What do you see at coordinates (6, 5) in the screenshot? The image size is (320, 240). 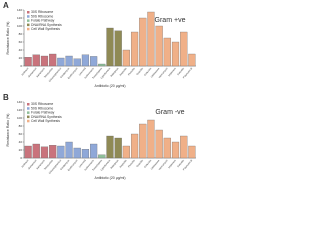 I see `panel-label: A` at bounding box center [6, 5].